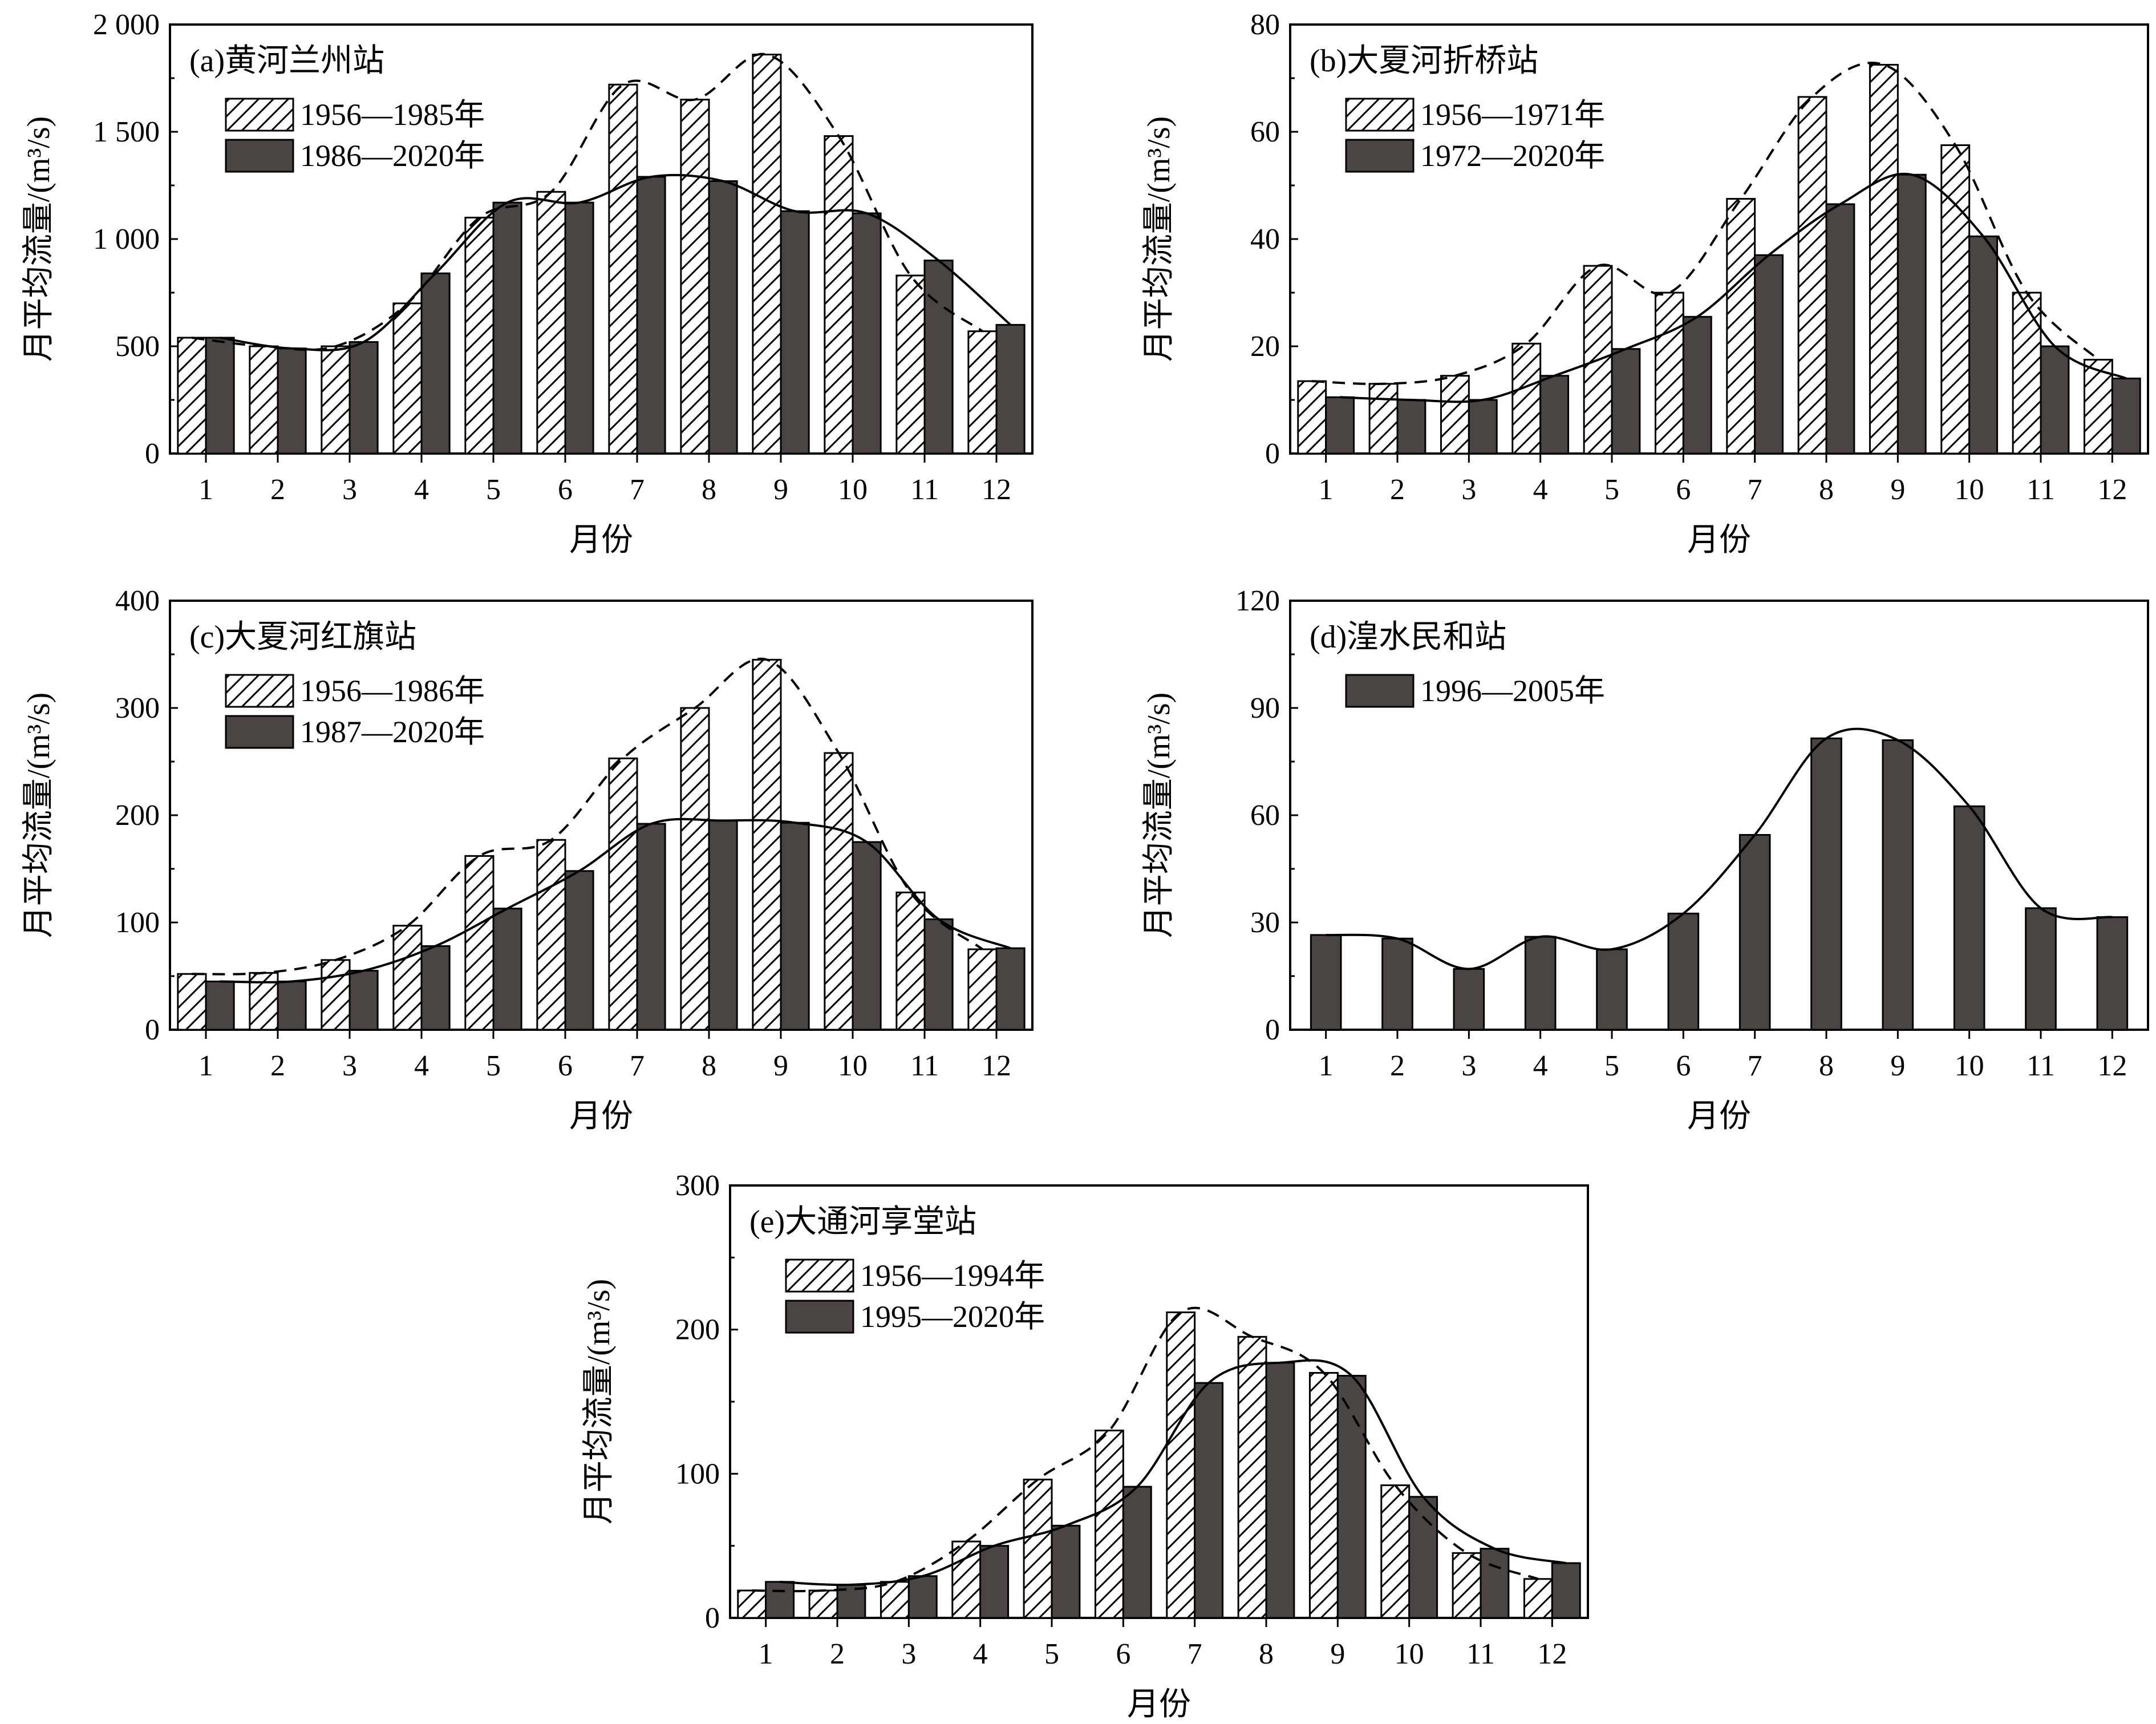 The height and width of the screenshot is (1724, 2156). Describe the element at coordinates (953, 1317) in the screenshot. I see `legend-label: 1995—2020年` at that location.